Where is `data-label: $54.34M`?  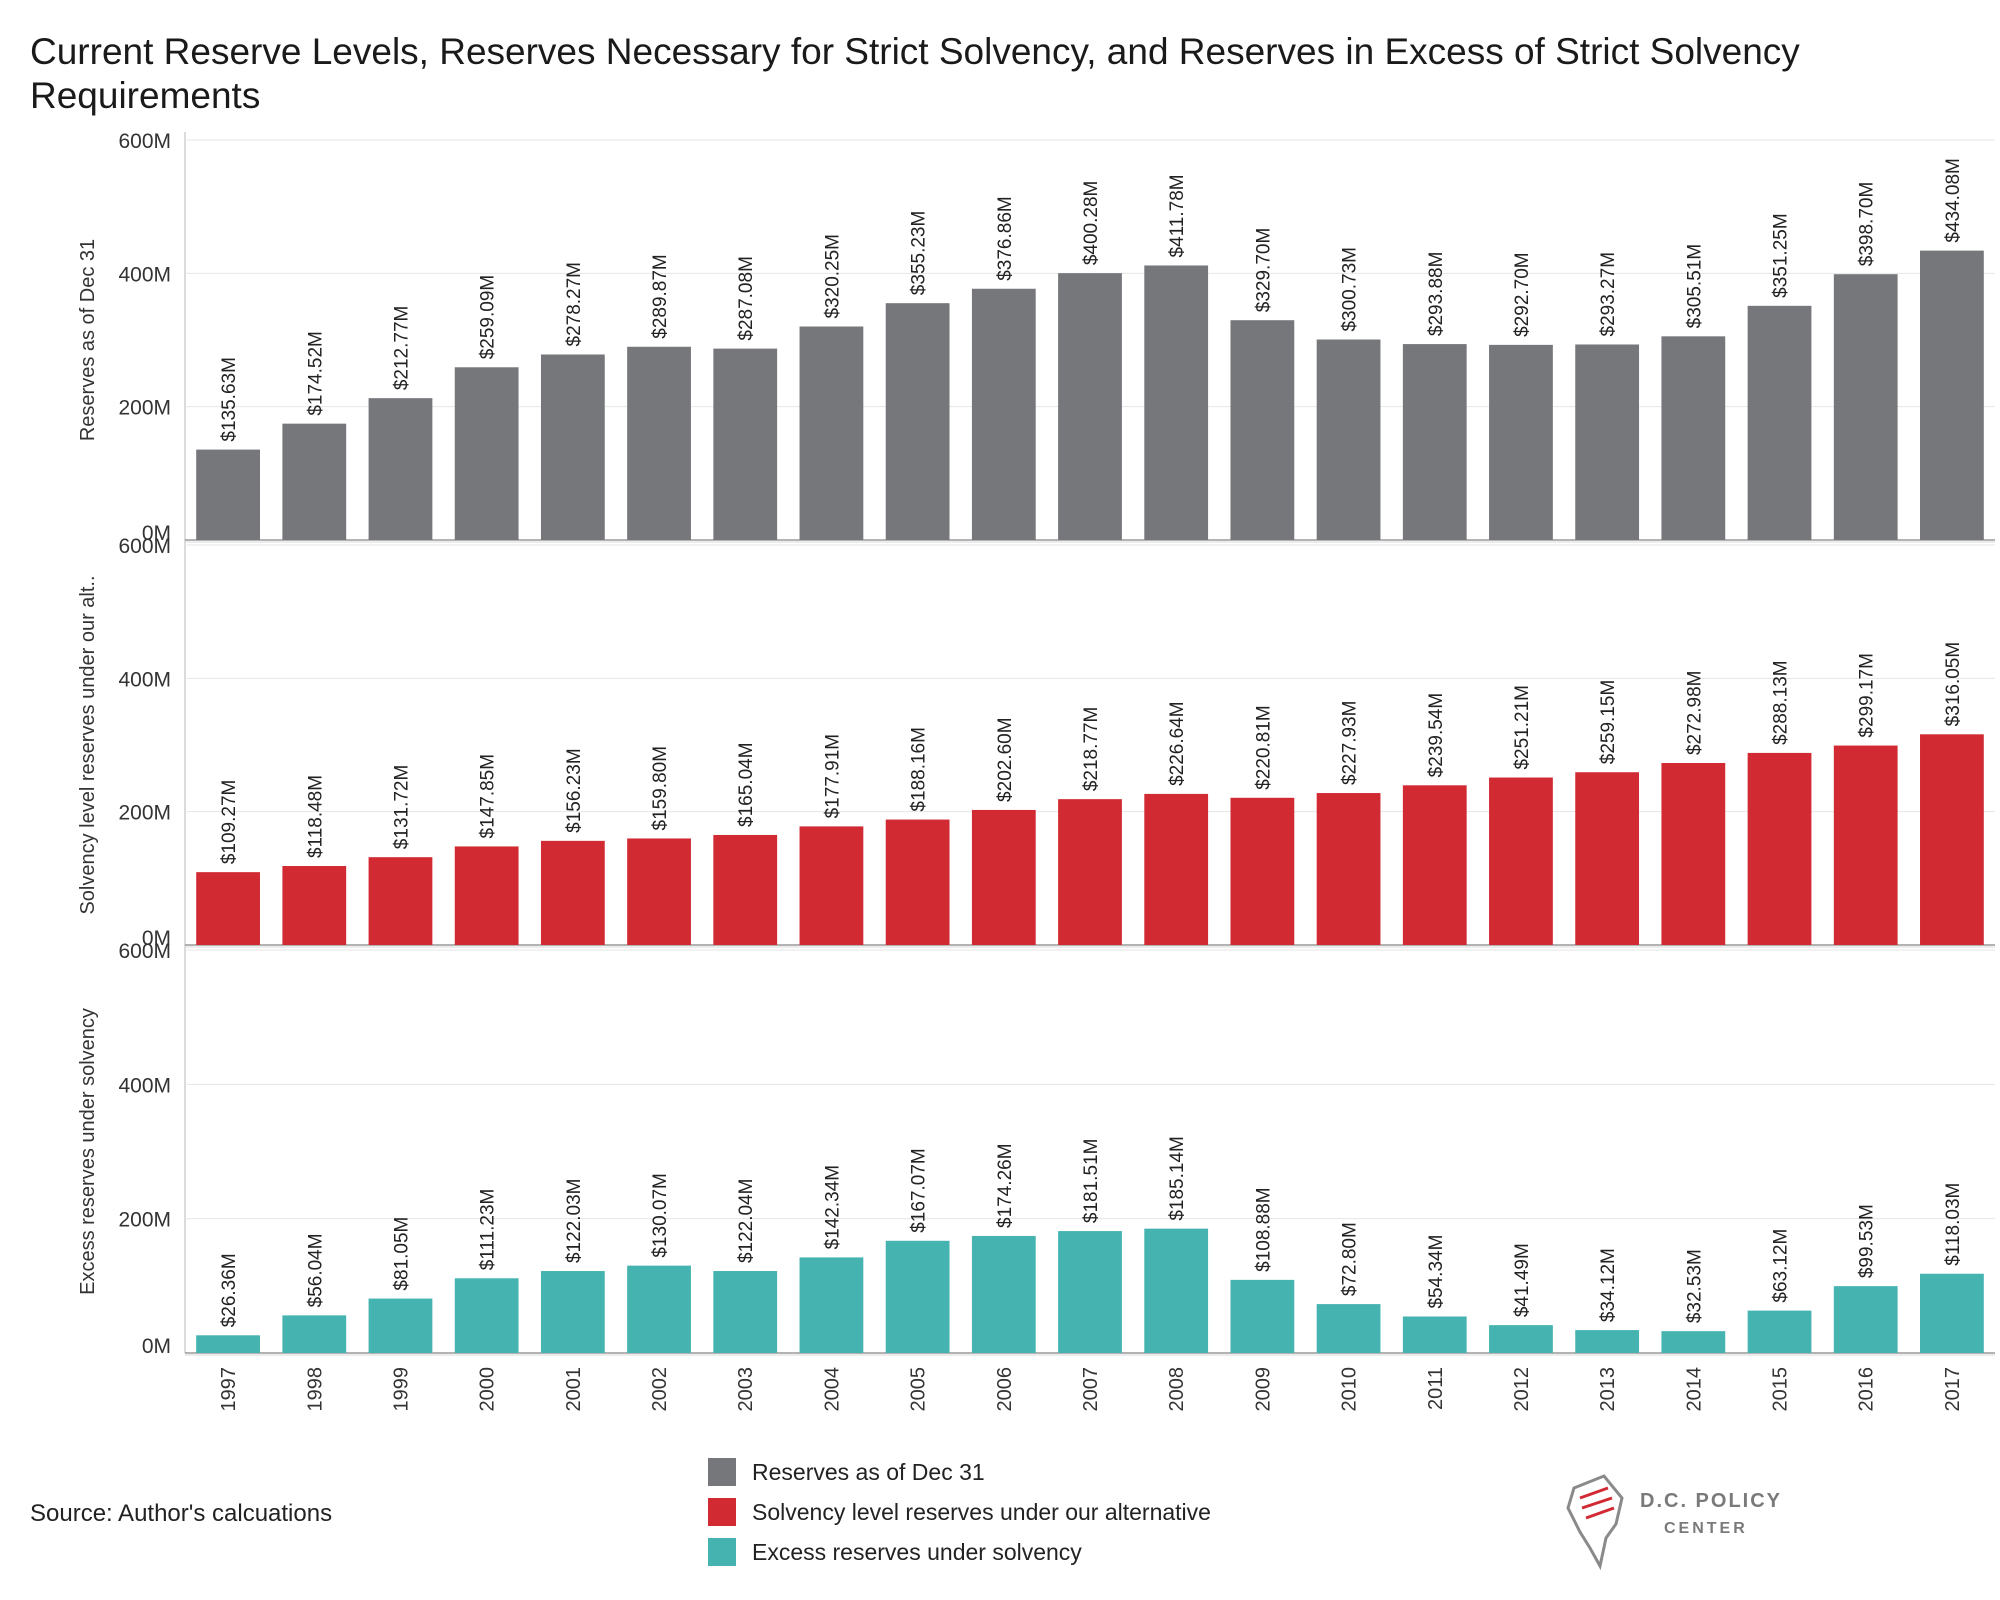 data-label: $54.34M is located at coordinates (1436, 1272).